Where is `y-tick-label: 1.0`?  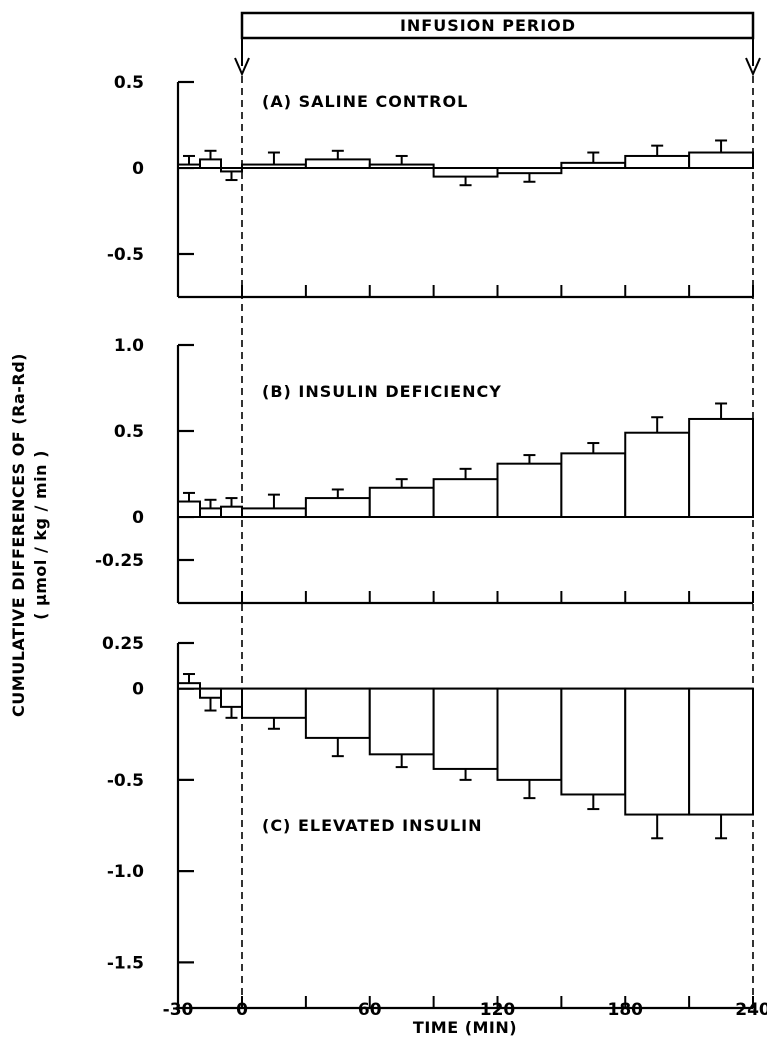
y-tick-label: 1.0 is located at coordinates (129, 346).